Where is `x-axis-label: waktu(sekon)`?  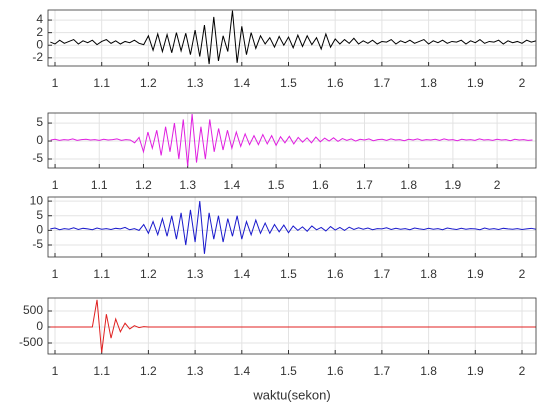
x-axis-label: waktu(sekon) is located at coordinates (291, 394).